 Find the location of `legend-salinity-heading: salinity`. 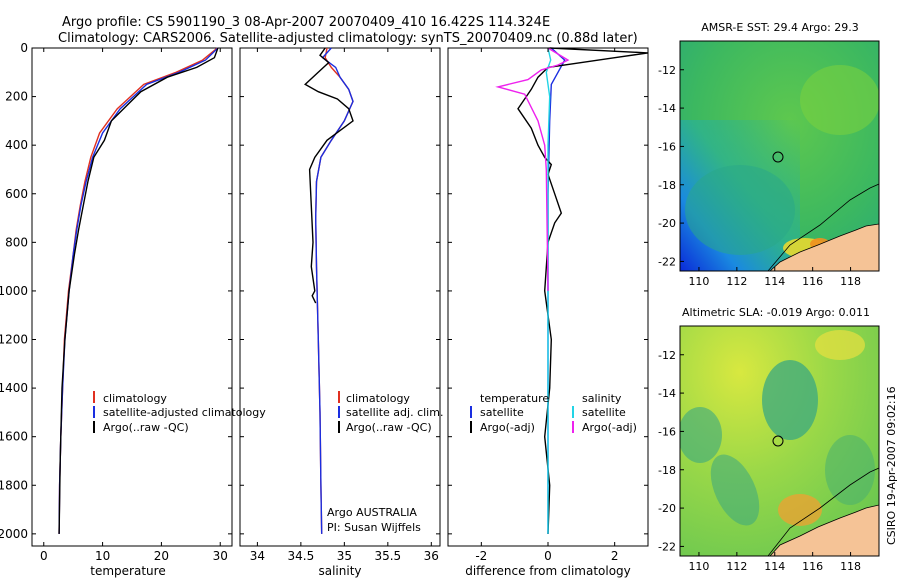

legend-salinity-heading: salinity is located at coordinates (602, 398).